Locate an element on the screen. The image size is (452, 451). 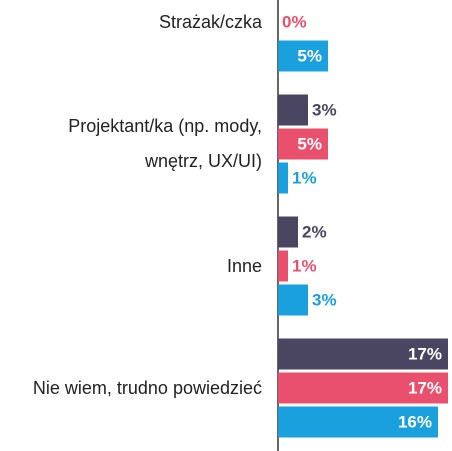
category-label: Inne is located at coordinates (244, 265).